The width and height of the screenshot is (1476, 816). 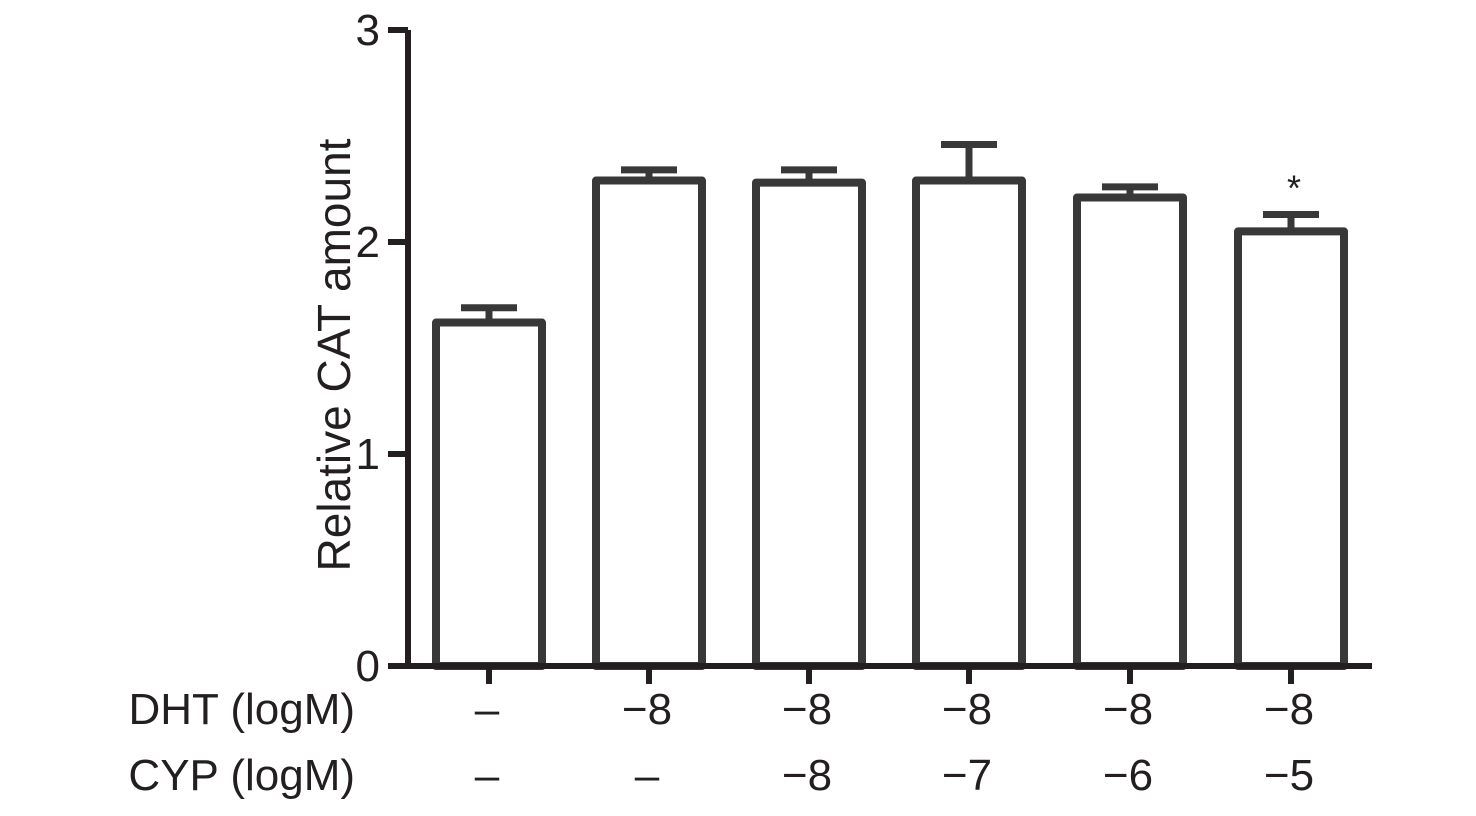 I want to click on y-tick-label: 1, so click(x=368, y=454).